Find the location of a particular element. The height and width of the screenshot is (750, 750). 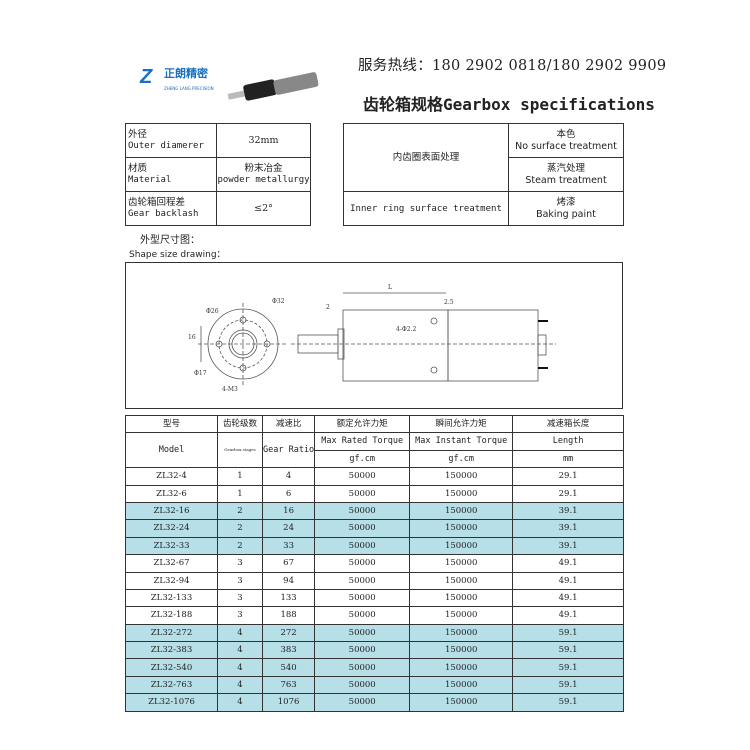

table-row: ZL32-24 2 24 50000 150000 39.1 is located at coordinates (374, 528).